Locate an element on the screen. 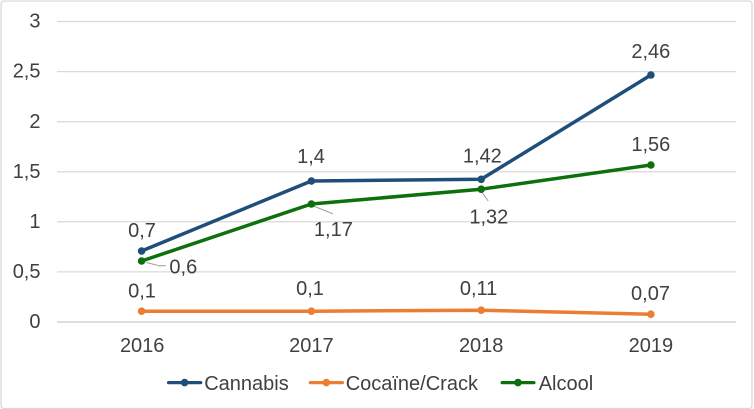 The height and width of the screenshot is (409, 754). svg-text: 0,11 is located at coordinates (478, 289).